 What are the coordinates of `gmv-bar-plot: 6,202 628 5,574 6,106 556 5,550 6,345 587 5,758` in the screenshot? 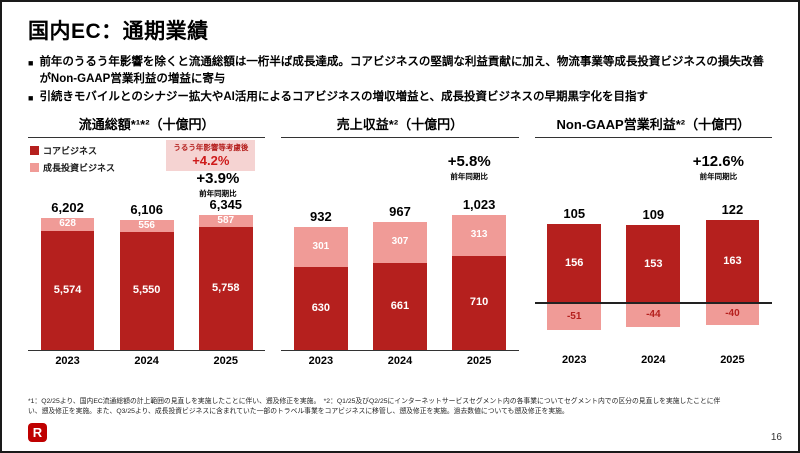 It's located at (146, 273).